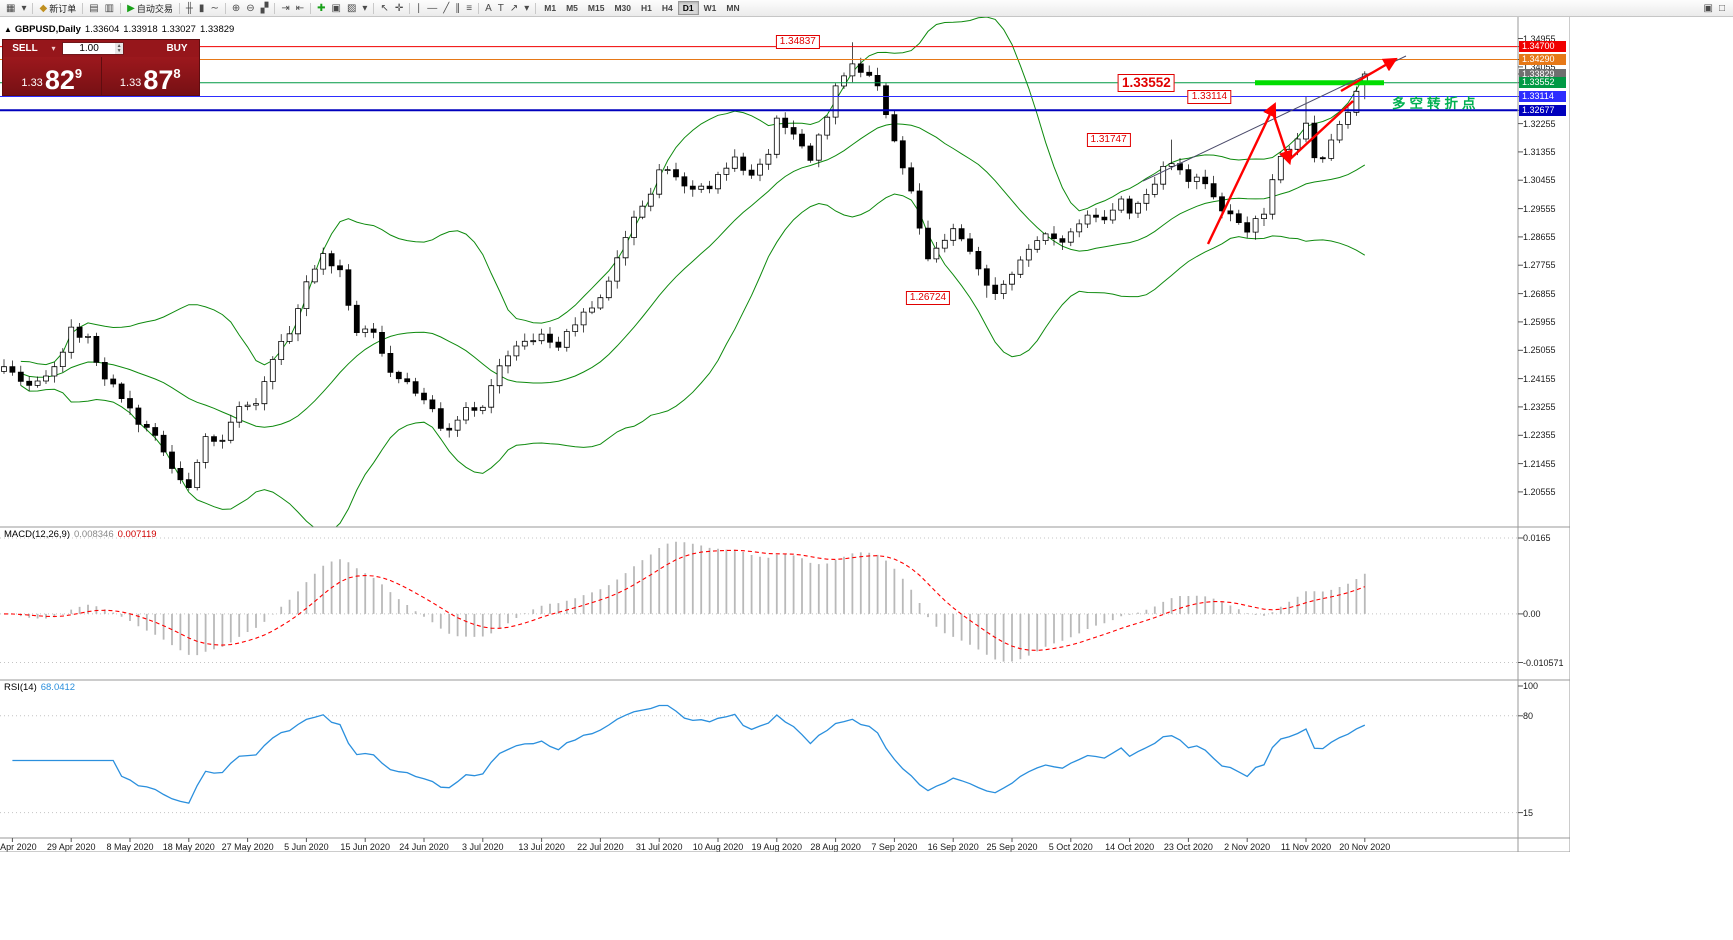 The width and height of the screenshot is (1733, 940). I want to click on time-axis-label: 8 May 2020, so click(130, 847).